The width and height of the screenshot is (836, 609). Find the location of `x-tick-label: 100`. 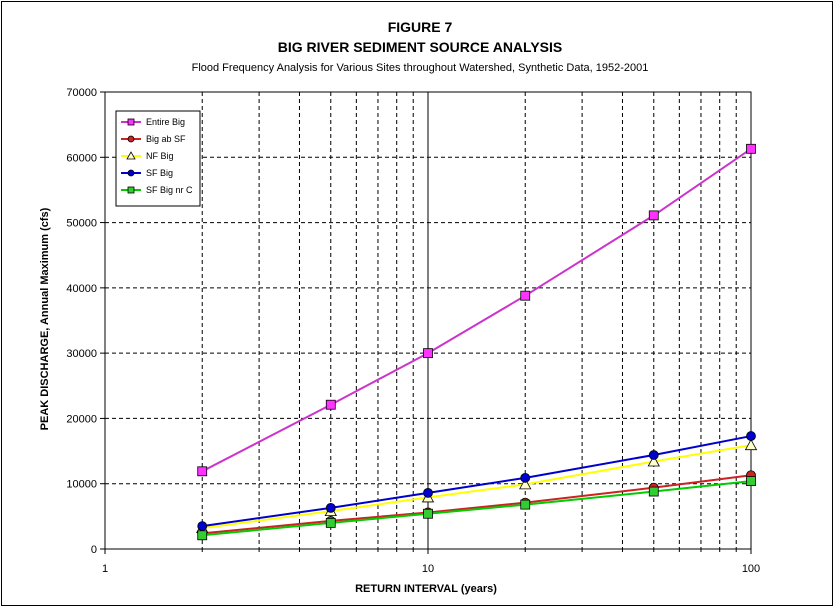

x-tick-label: 100 is located at coordinates (751, 569).